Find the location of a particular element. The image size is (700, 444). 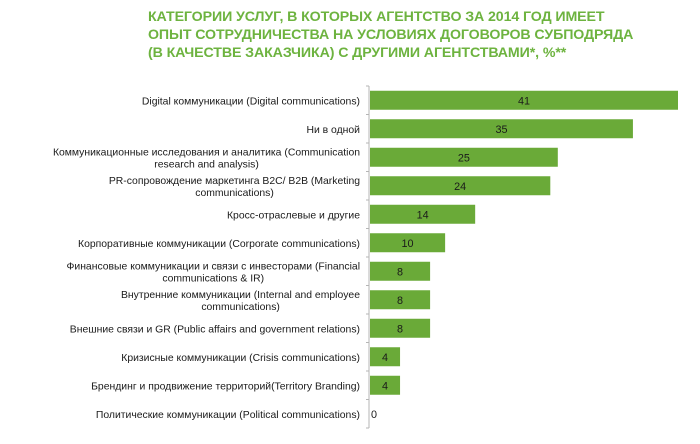

category-axis is located at coordinates (368, 257).